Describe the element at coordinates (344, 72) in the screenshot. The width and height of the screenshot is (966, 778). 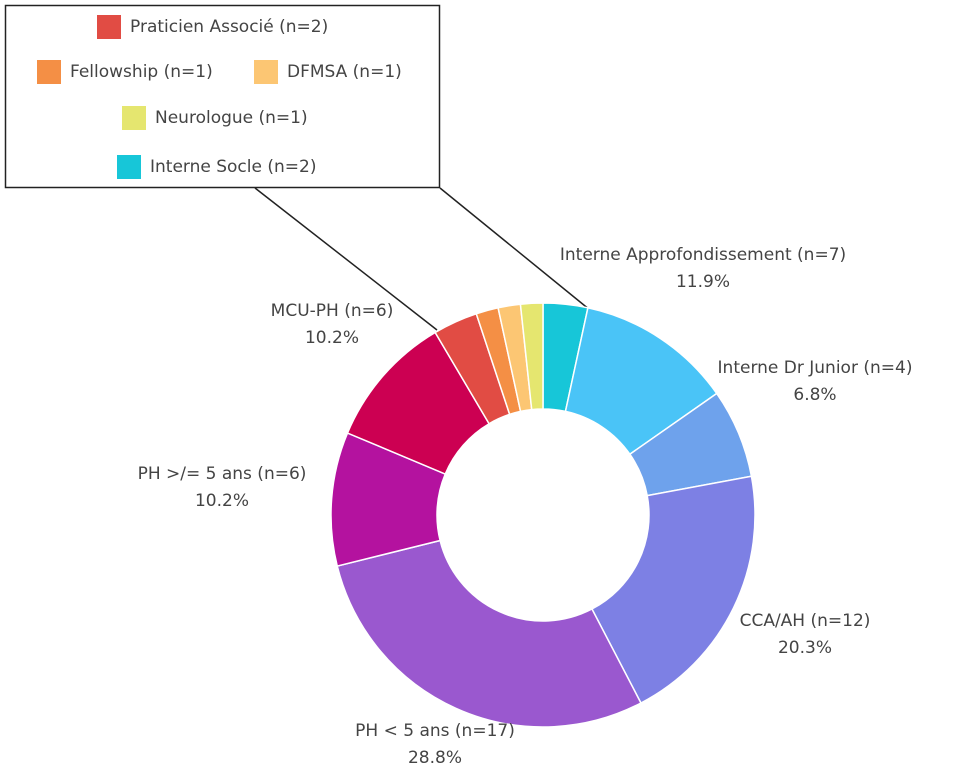
I see `legend-label: DFMSA (n=1)` at that location.